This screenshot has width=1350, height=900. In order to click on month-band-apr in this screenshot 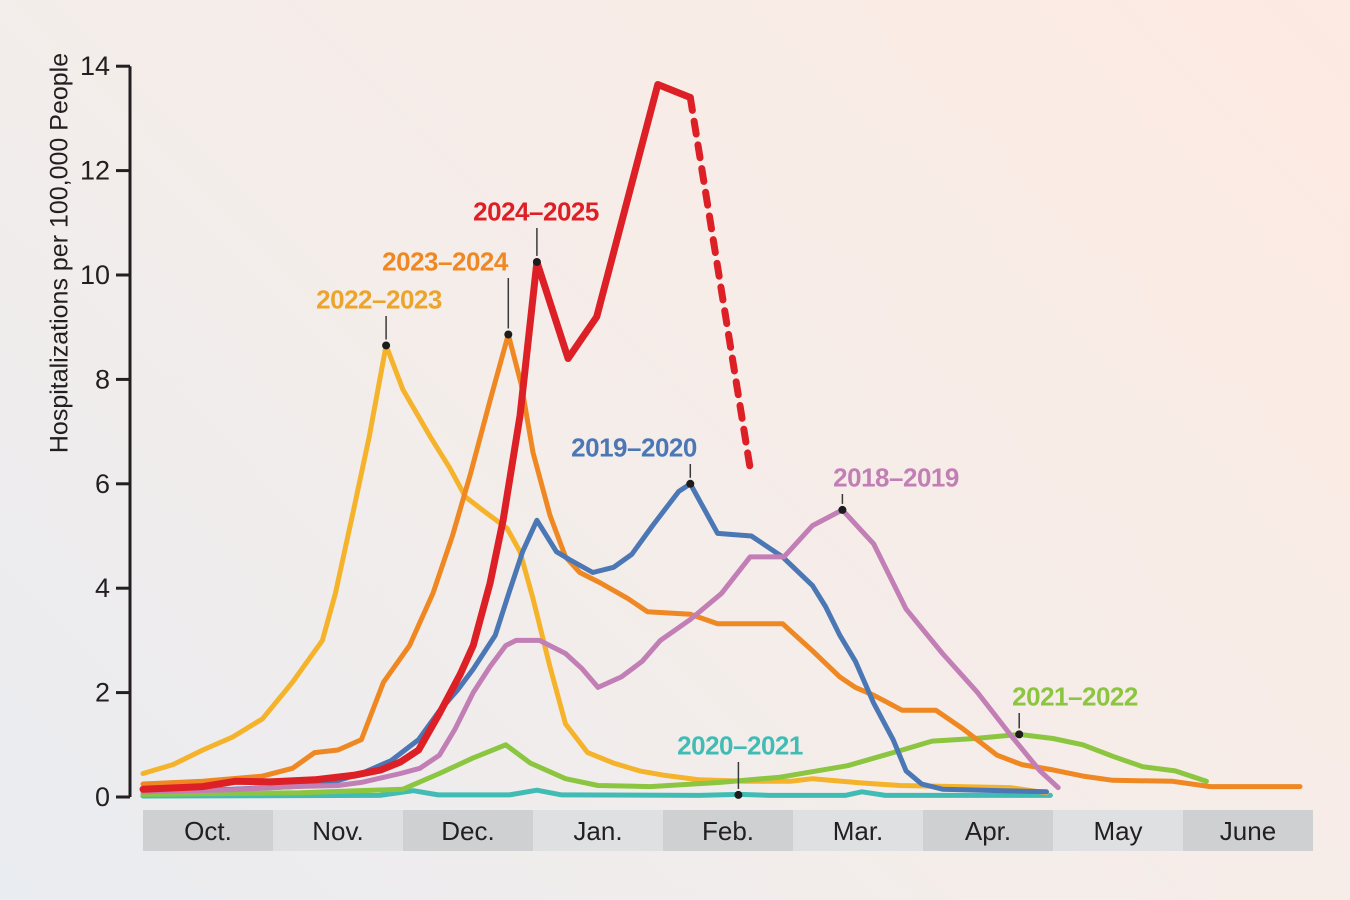, I will do `click(988, 830)`.